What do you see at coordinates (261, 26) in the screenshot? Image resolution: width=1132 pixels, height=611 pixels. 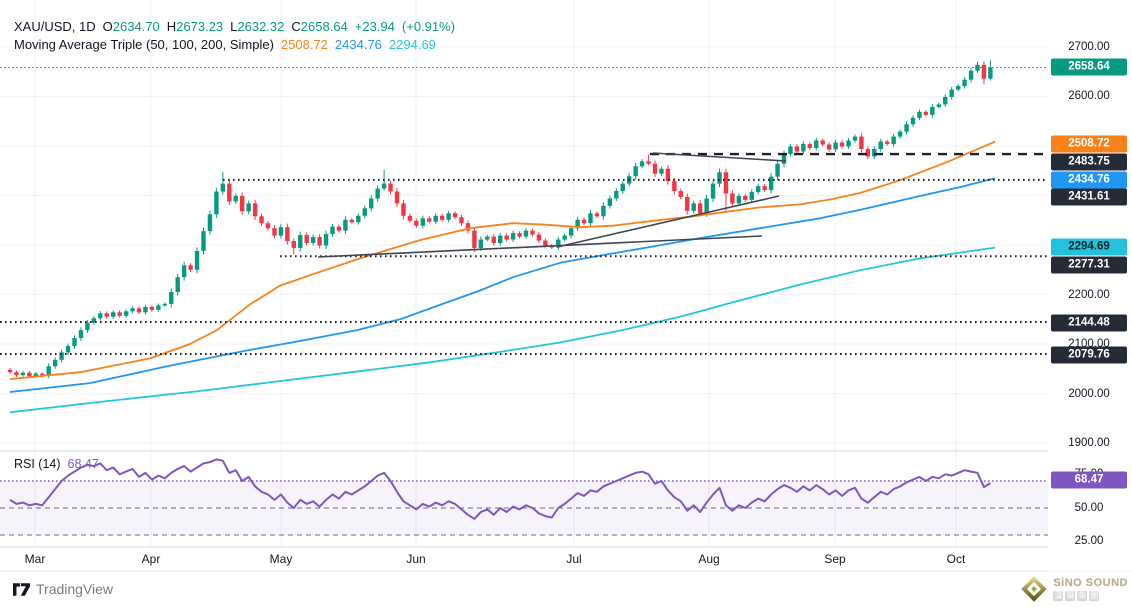 I see `low-value: 2632.32` at bounding box center [261, 26].